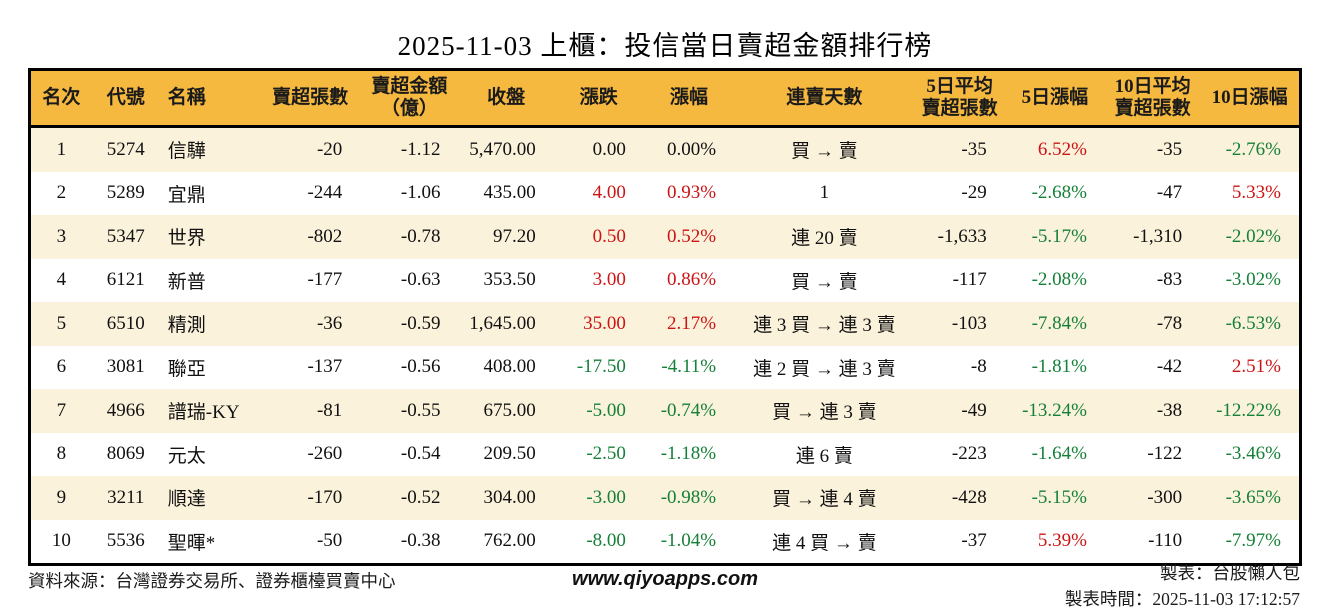  What do you see at coordinates (969, 323) in the screenshot?
I see `cell-avg5_volume: -103` at bounding box center [969, 323].